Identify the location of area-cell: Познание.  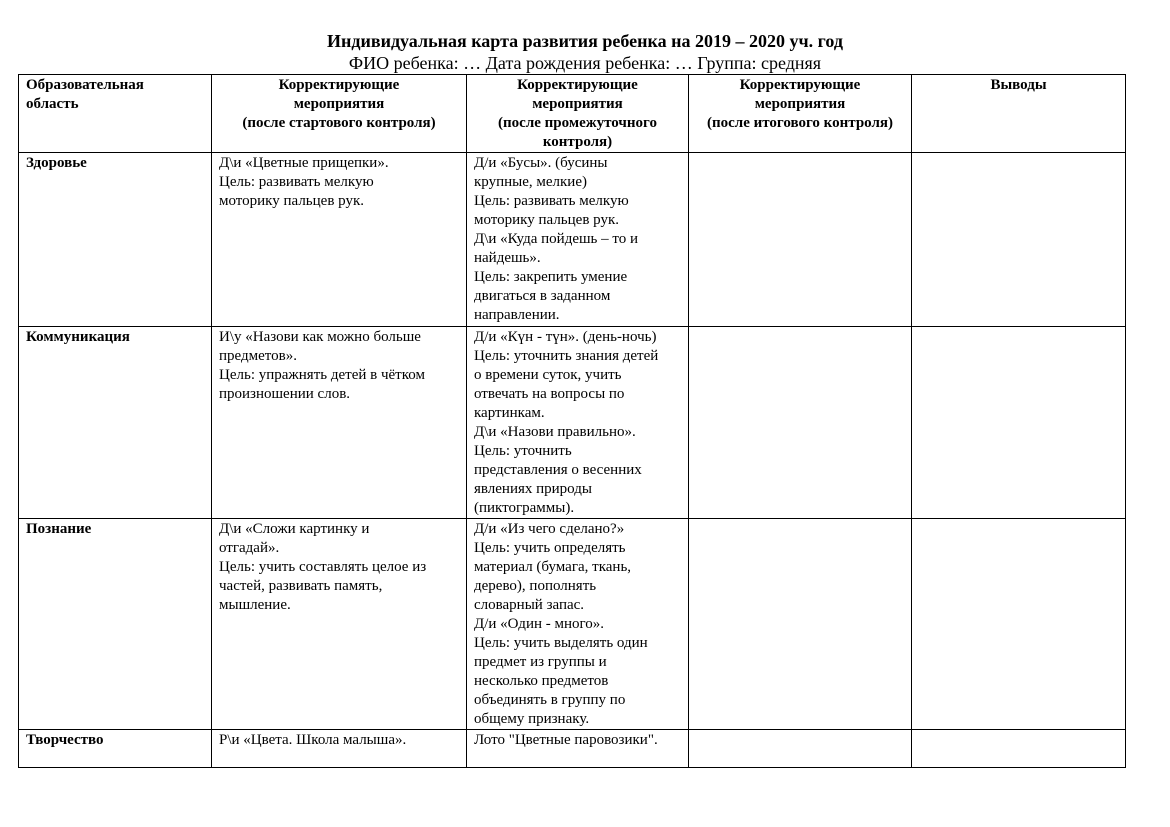
(115, 624).